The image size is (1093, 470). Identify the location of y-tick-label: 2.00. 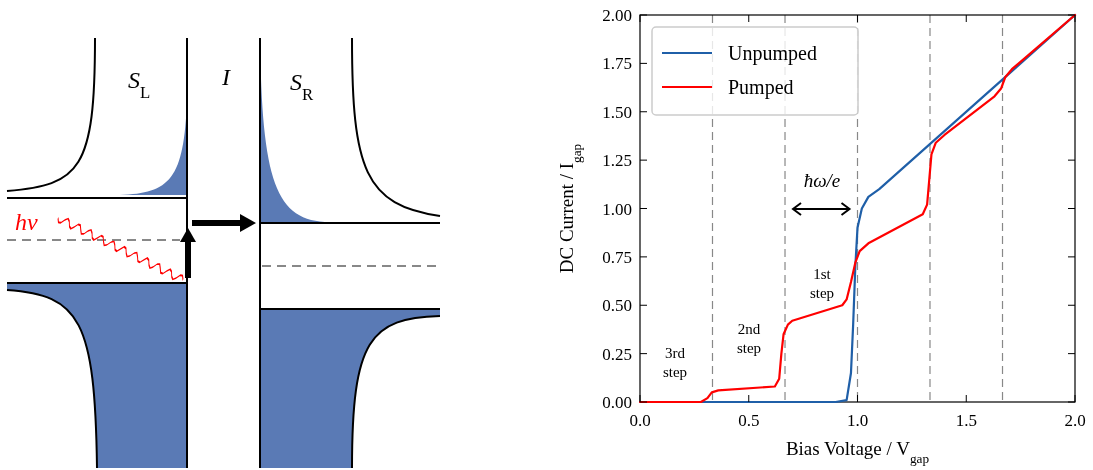
(617, 15).